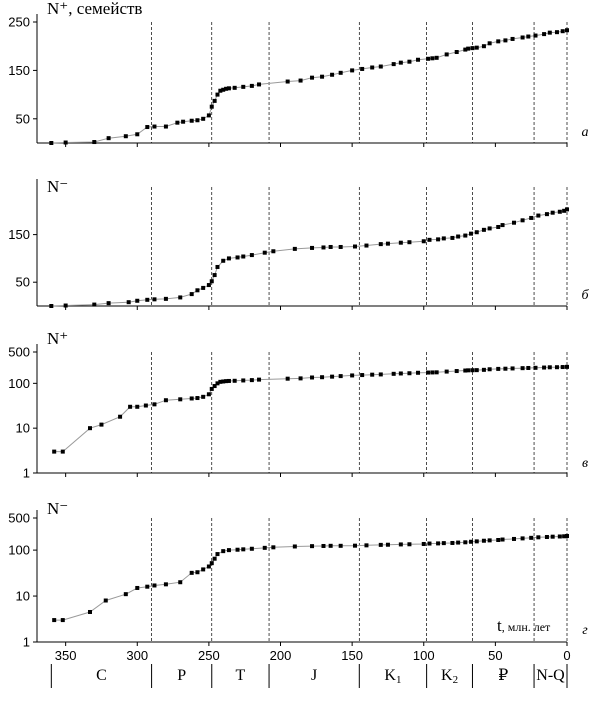  Describe the element at coordinates (94, 9) in the screenshot. I see `y-axis-label: N⁺, семейств` at that location.